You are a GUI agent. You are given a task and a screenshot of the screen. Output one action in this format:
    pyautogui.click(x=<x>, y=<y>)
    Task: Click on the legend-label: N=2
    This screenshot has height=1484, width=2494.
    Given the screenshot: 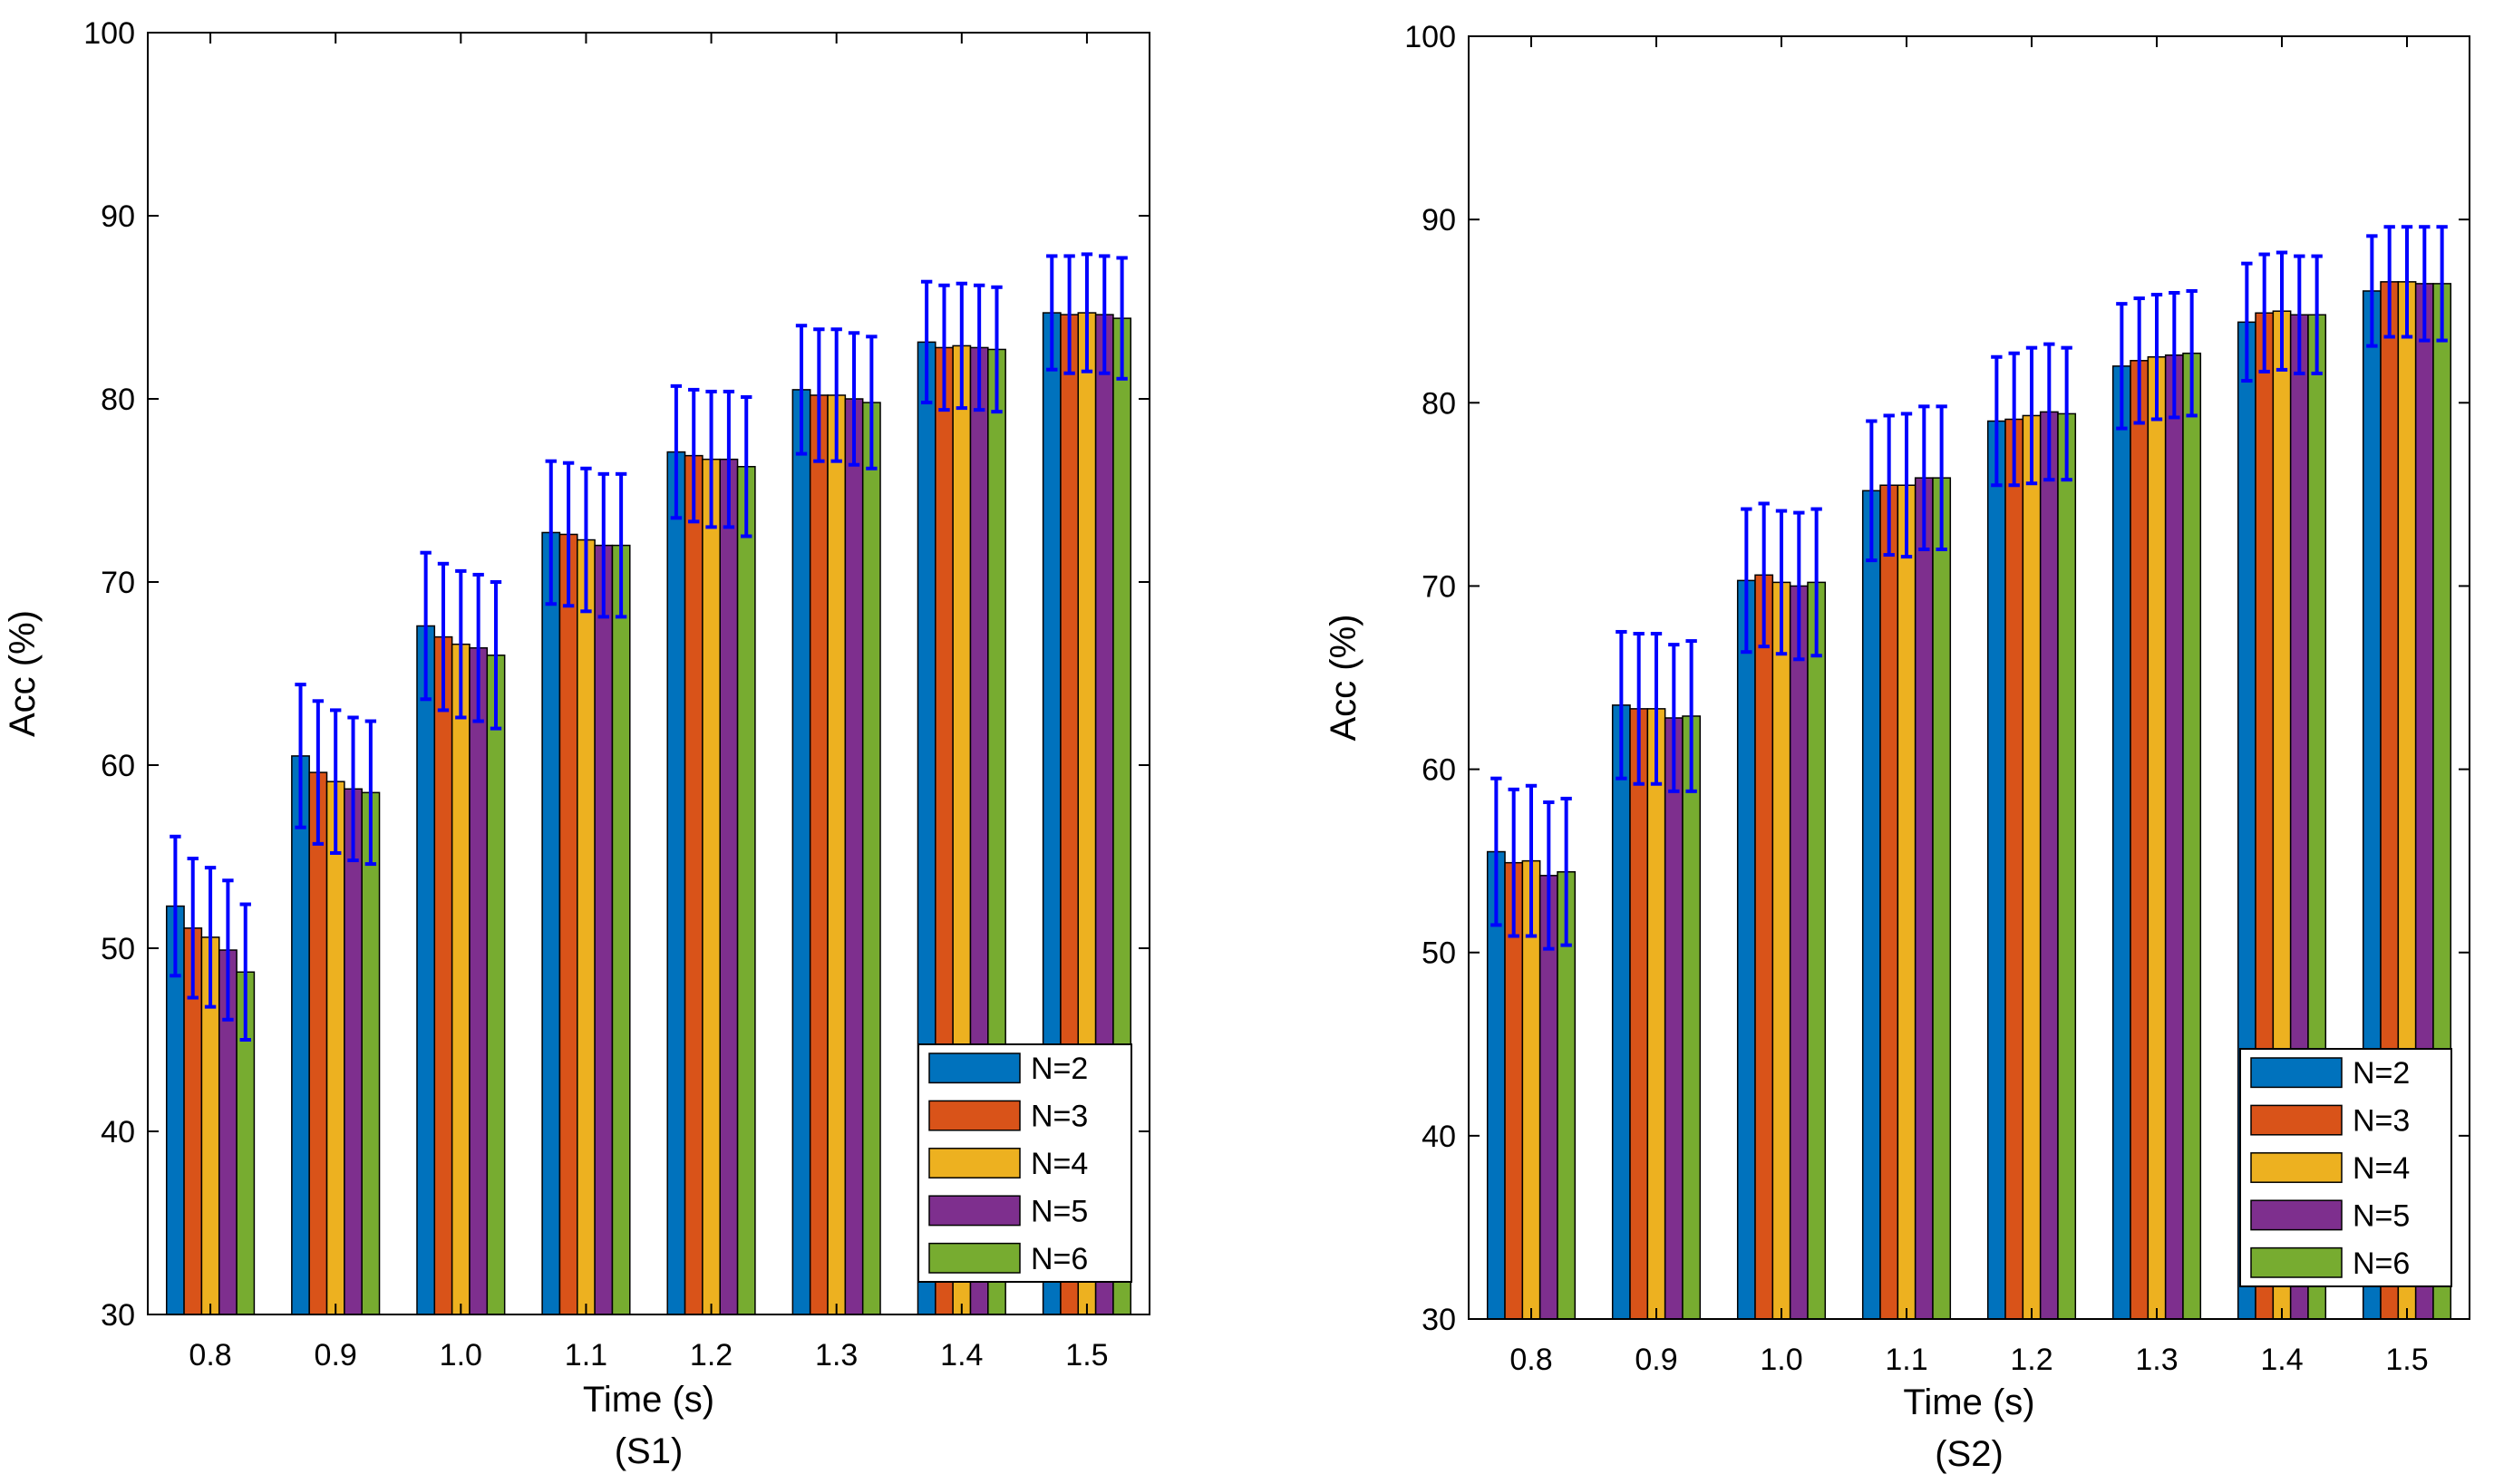 What is the action you would take?
    pyautogui.click(x=2381, y=1073)
    